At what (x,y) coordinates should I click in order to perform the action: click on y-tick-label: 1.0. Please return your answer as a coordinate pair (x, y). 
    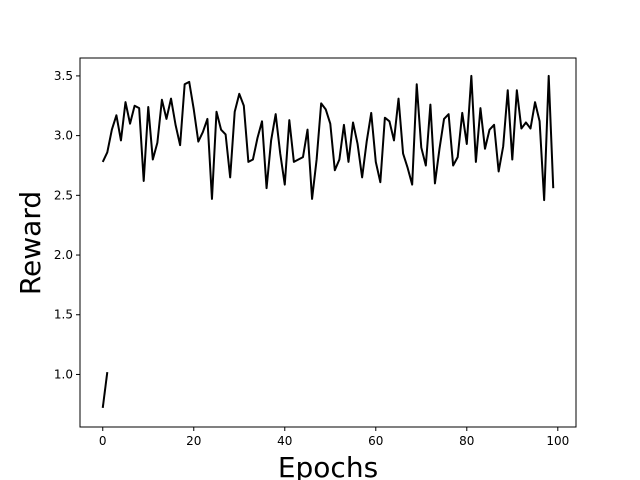
    Looking at the image, I should click on (63, 374).